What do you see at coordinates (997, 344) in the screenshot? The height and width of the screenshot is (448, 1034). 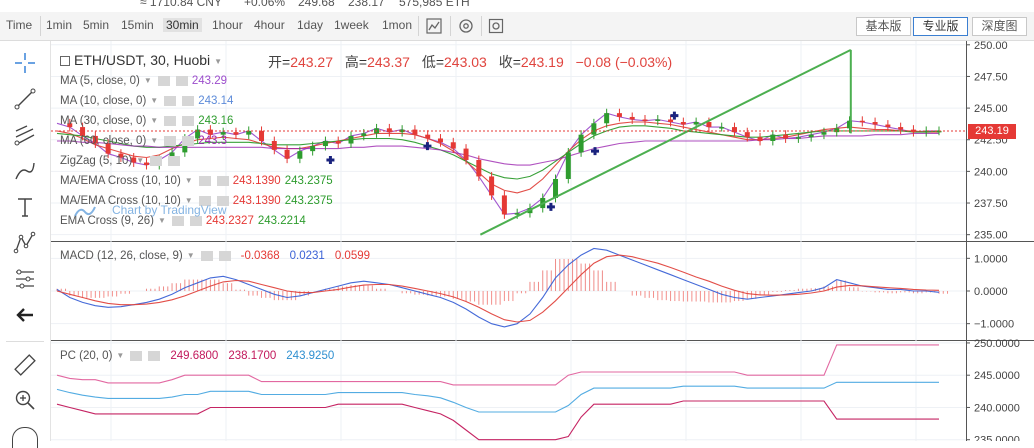 I see `axis-tick-label: 250.0000` at bounding box center [997, 344].